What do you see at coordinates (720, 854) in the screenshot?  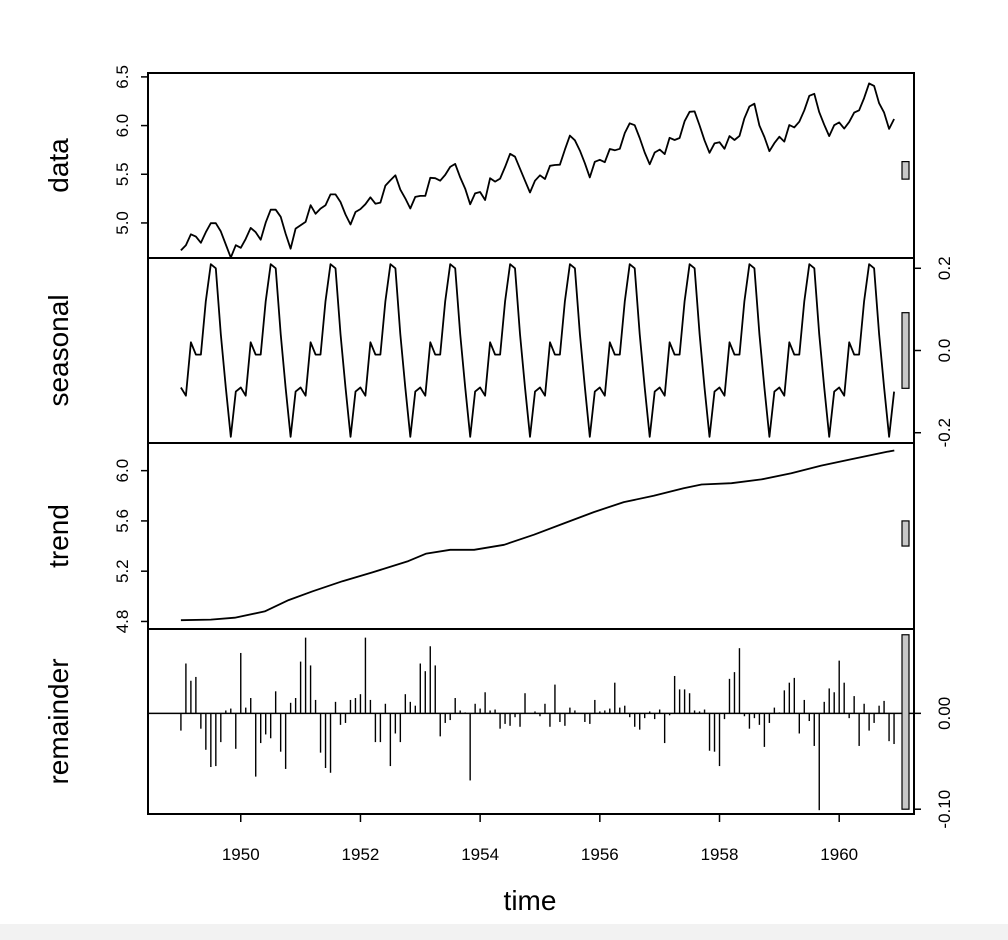 I see `x-tick-label: 1958` at bounding box center [720, 854].